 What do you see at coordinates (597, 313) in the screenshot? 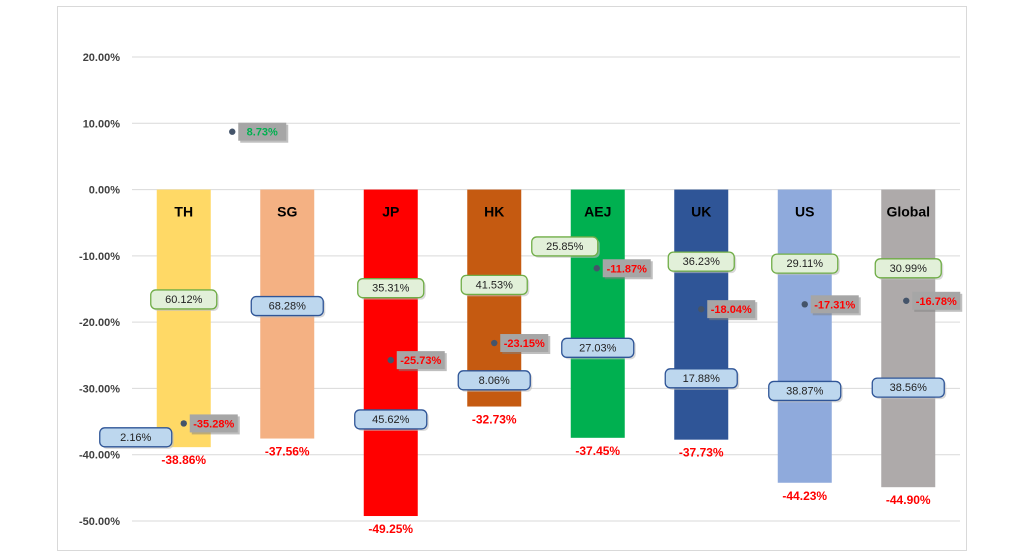
I see `bar-aej` at bounding box center [597, 313].